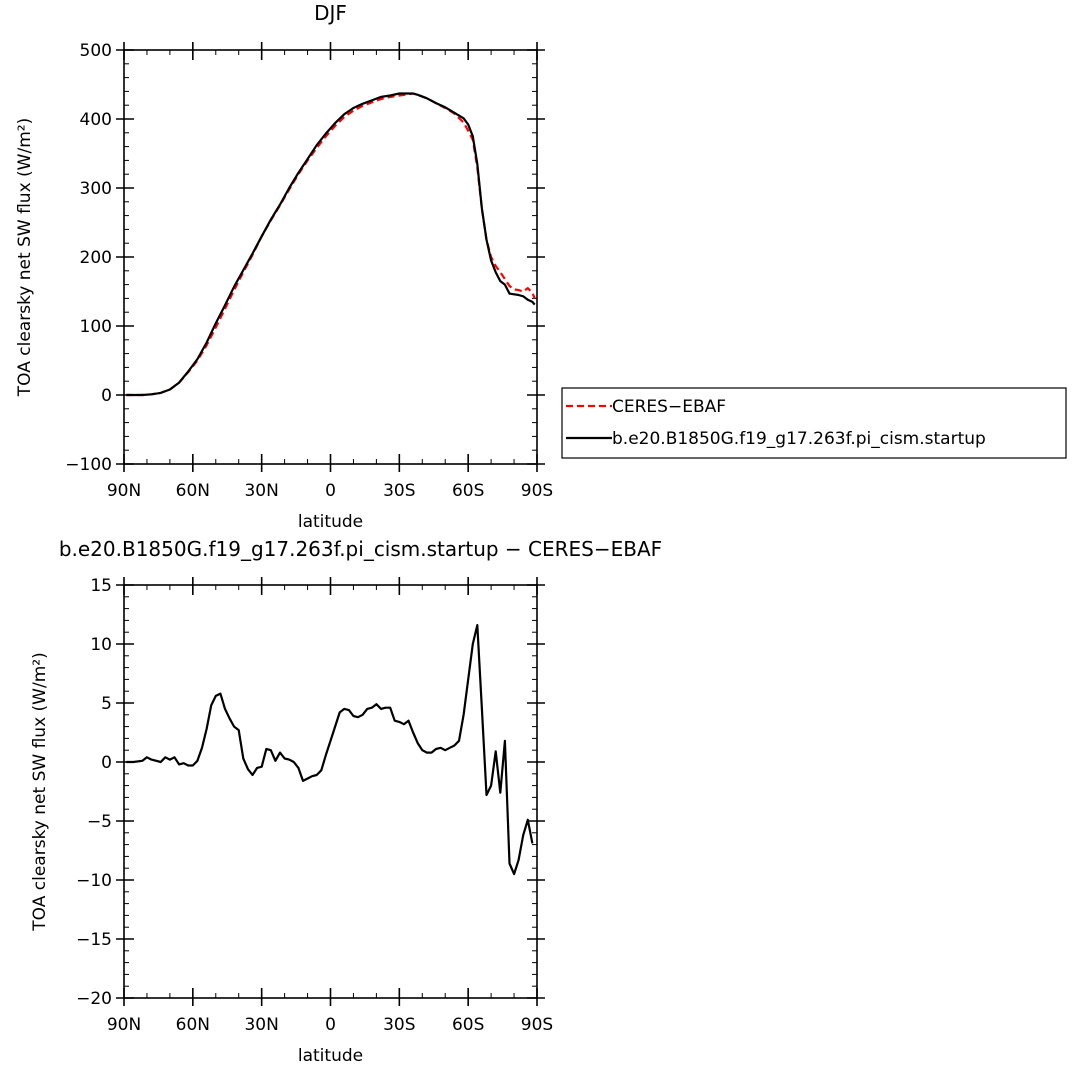 This screenshot has height=1069, width=1073. What do you see at coordinates (99, 822) in the screenshot?
I see `y-tick-label: −5` at bounding box center [99, 822].